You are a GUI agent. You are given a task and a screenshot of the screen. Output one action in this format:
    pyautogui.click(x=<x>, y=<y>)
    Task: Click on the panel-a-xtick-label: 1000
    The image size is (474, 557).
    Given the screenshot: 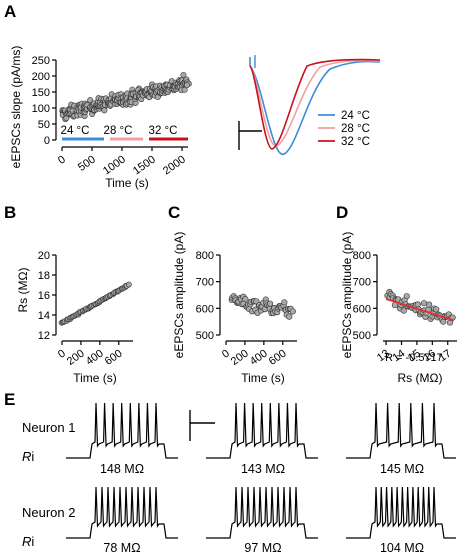 What is the action you would take?
    pyautogui.click(x=114, y=166)
    